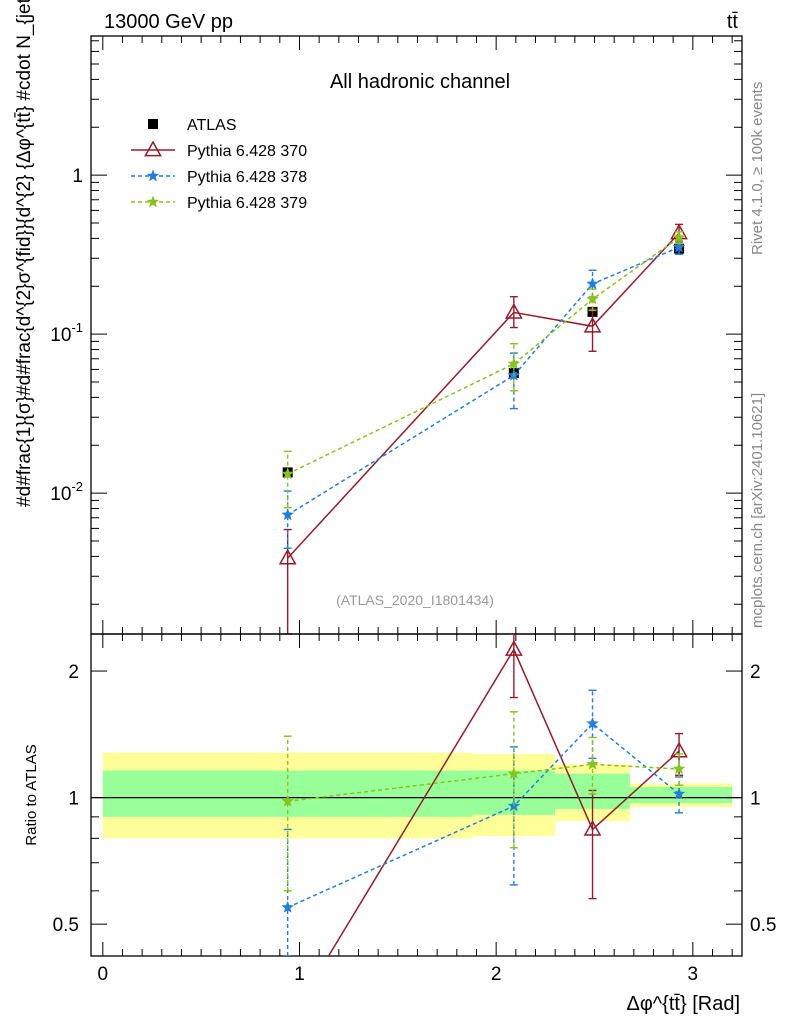  What do you see at coordinates (299, 974) in the screenshot?
I see `x-tick-label: 1` at bounding box center [299, 974].